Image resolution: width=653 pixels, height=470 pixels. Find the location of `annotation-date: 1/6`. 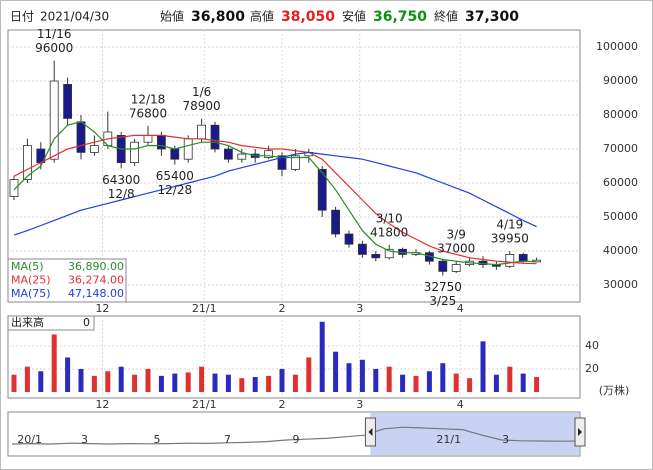

annotation-date: 1/6 is located at coordinates (201, 92).